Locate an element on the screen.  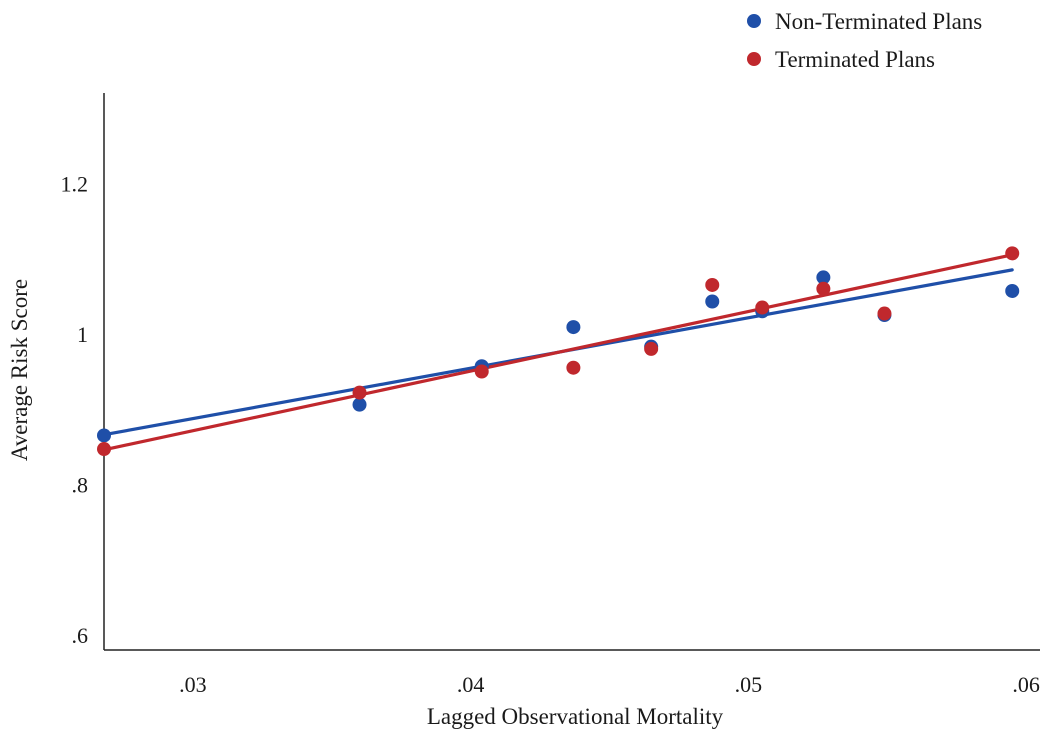
x-tick-label: .03 is located at coordinates (193, 684).